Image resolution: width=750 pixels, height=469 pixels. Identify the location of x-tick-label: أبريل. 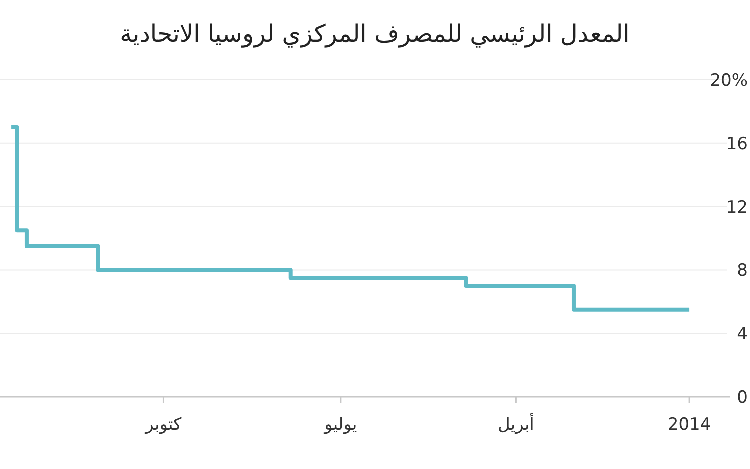
(516, 424).